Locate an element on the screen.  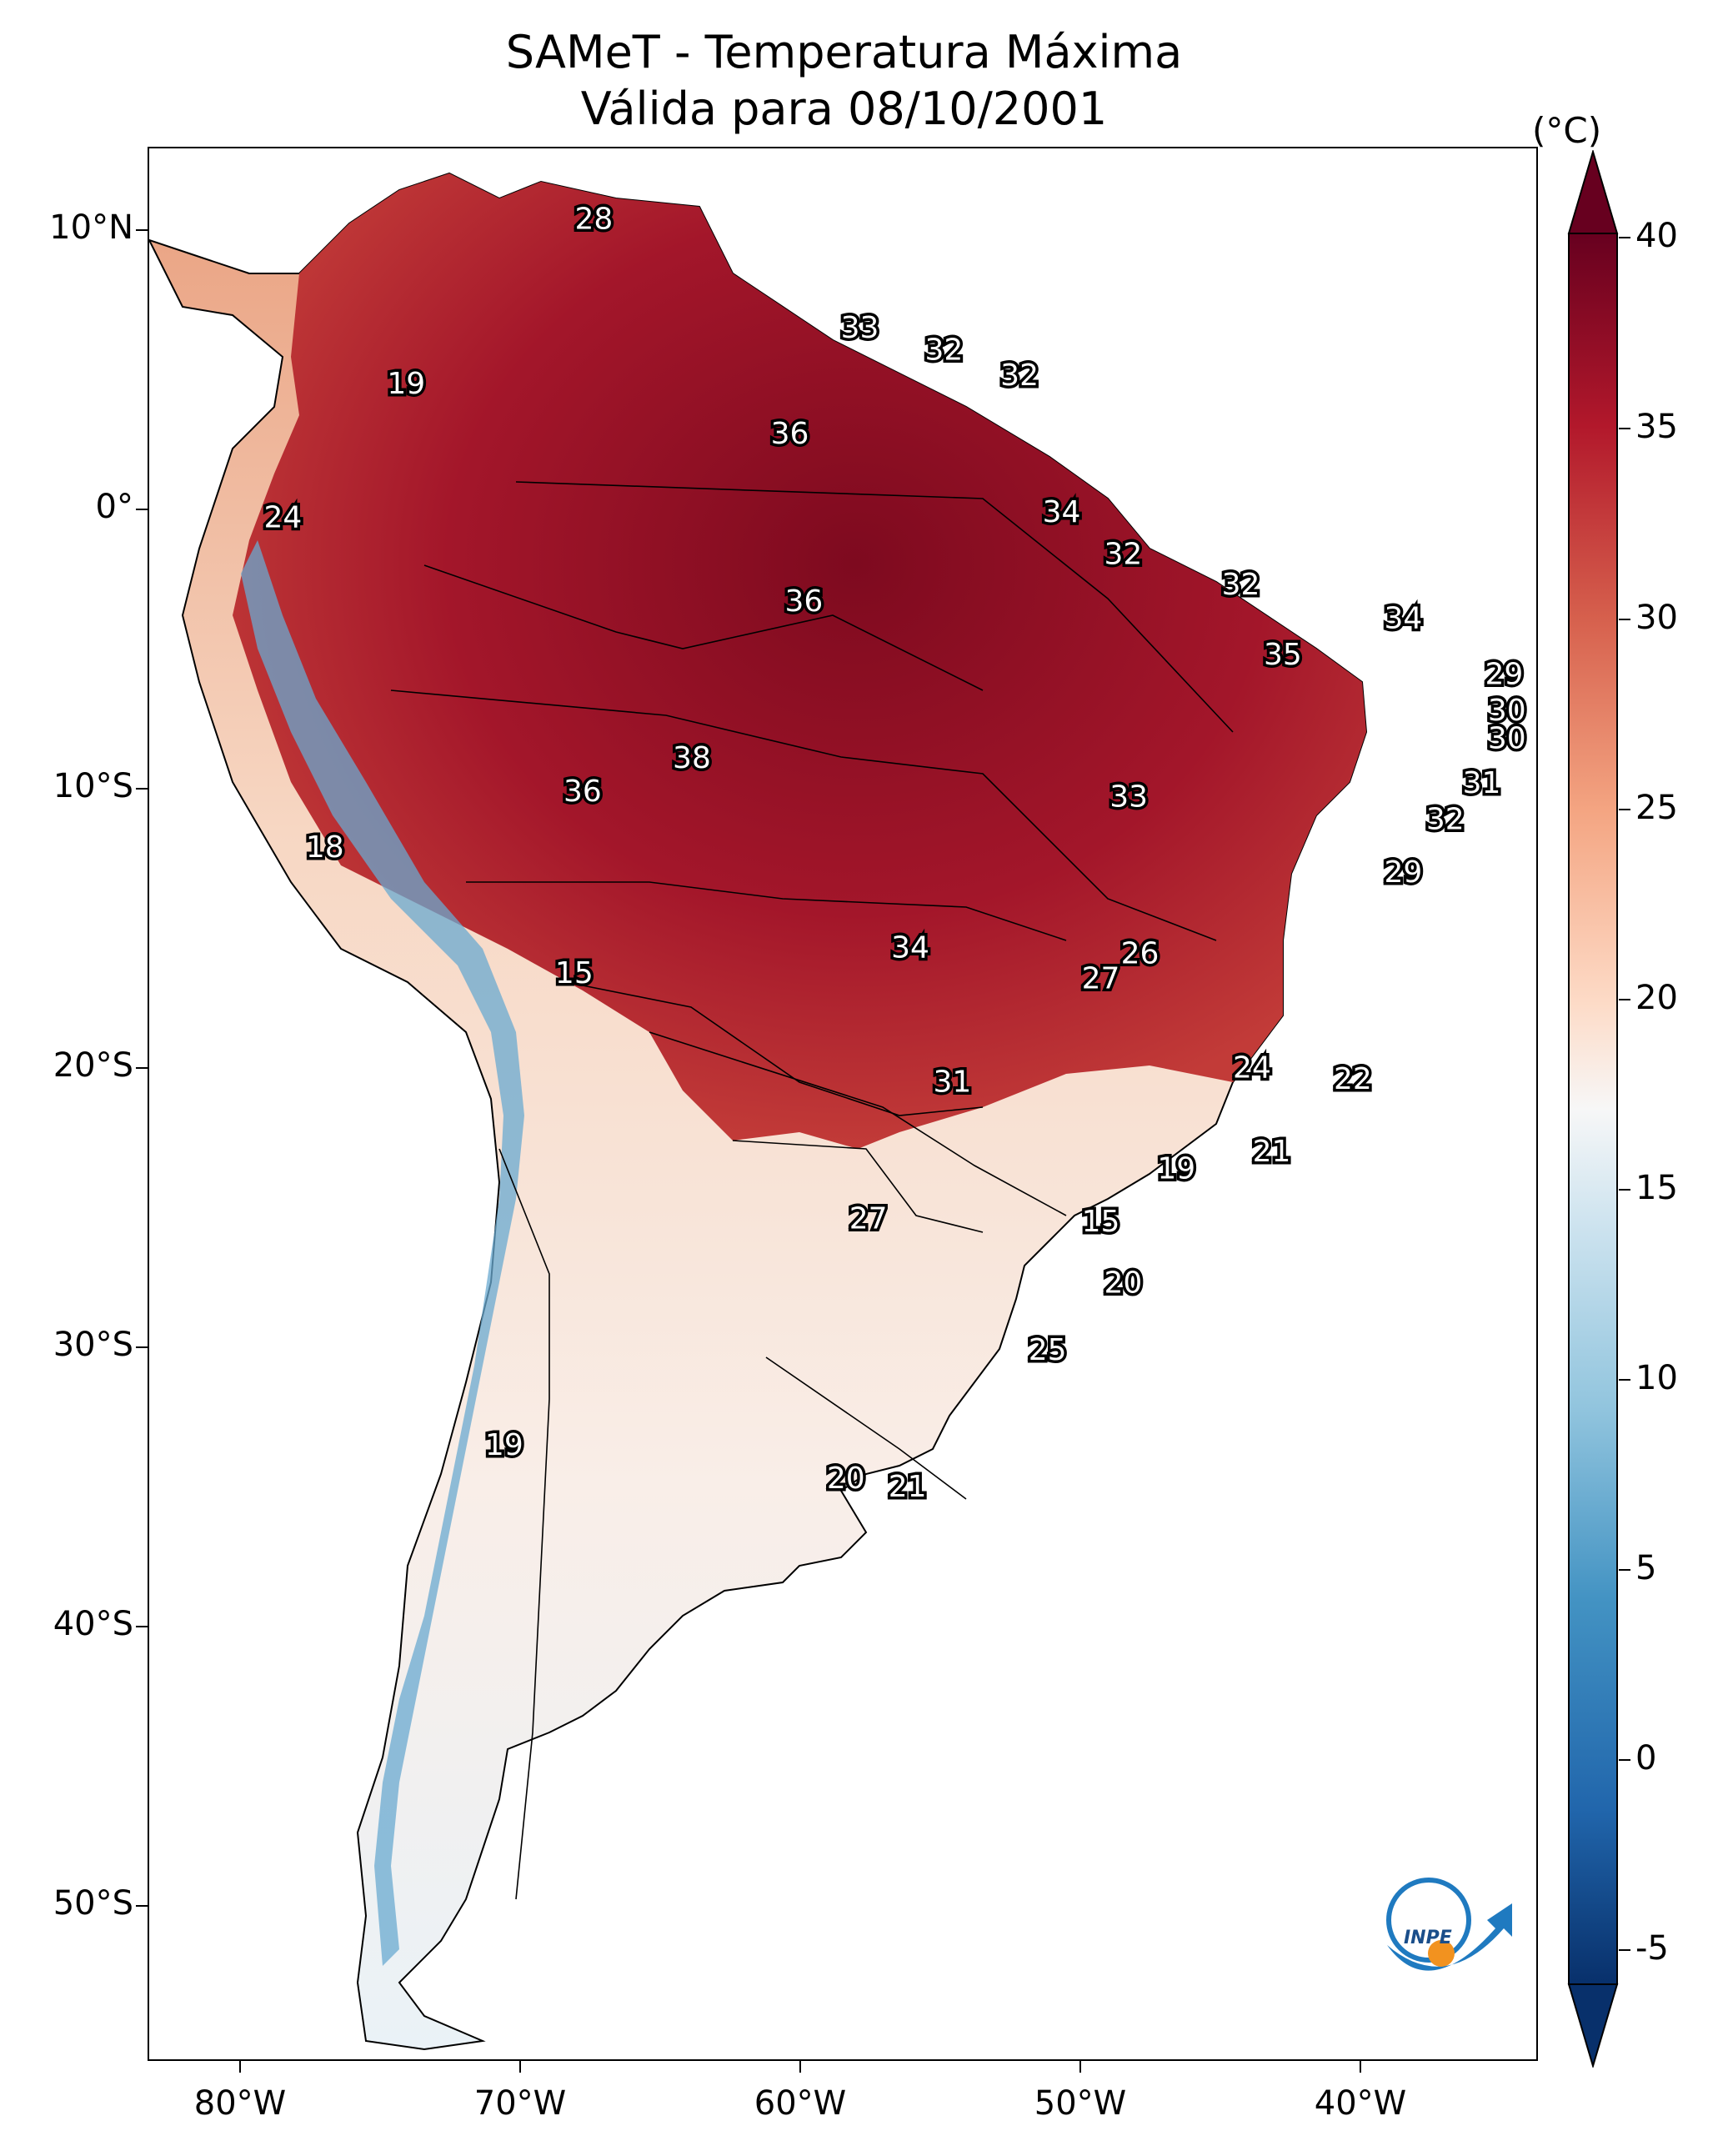
lat-label-20s: 20°S is located at coordinates (93, 1065).